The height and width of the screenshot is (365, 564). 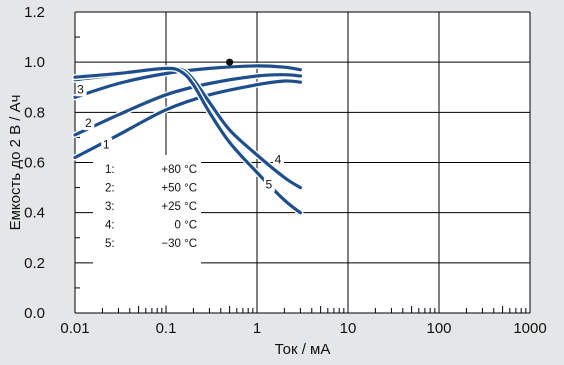 I want to click on y-axis-title: Емкость до 2 В / Ач, so click(x=15, y=163).